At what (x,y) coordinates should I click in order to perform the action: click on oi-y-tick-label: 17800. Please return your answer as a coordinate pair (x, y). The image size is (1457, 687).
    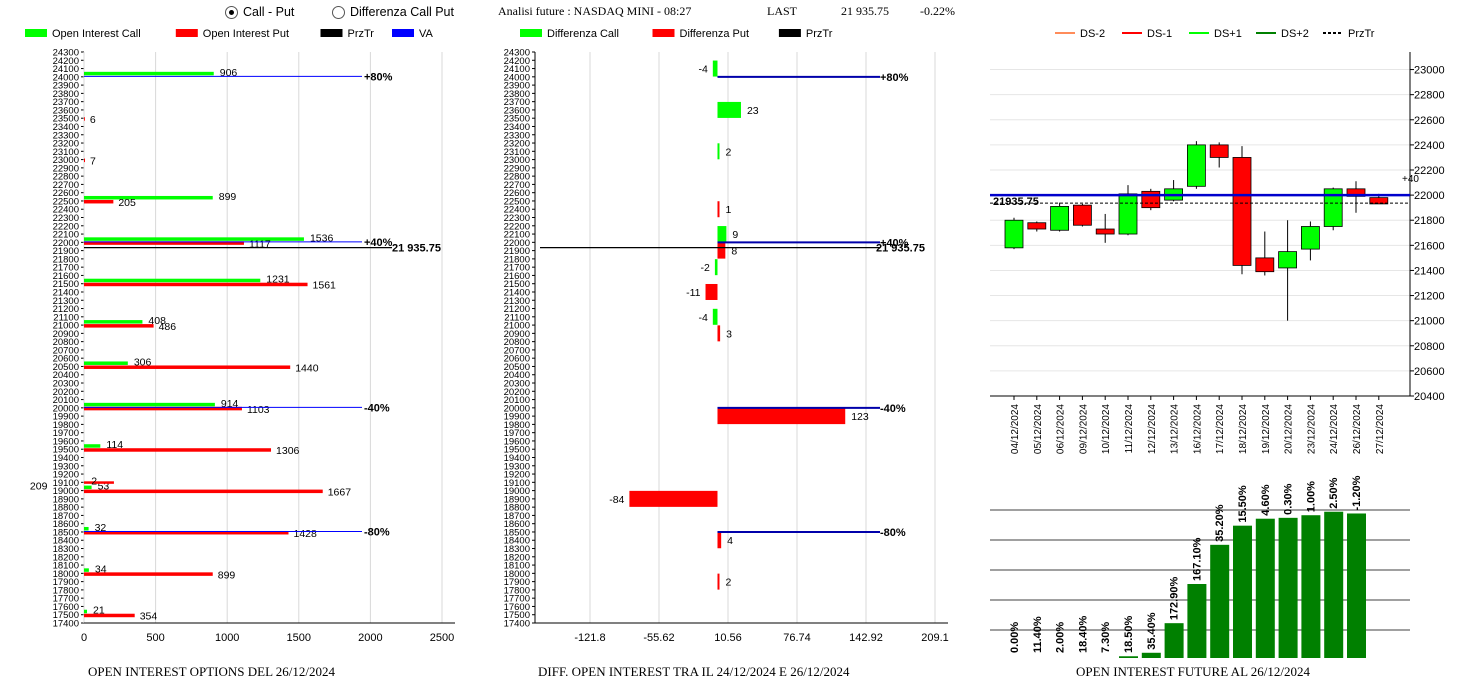
    Looking at the image, I should click on (66, 590).